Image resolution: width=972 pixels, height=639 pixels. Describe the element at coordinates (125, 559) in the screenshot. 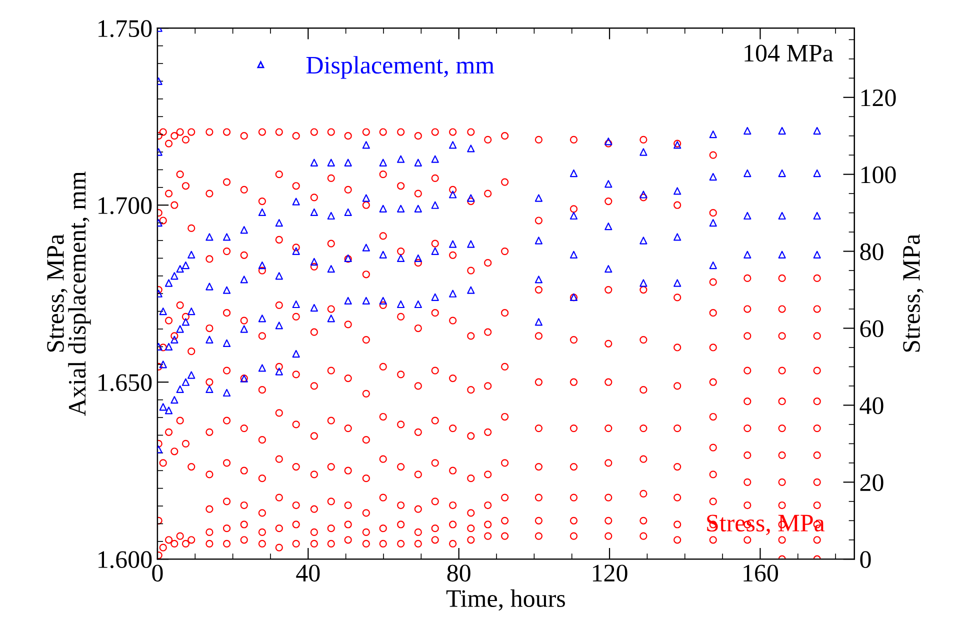

I see `y-tick-label: 1.600` at that location.